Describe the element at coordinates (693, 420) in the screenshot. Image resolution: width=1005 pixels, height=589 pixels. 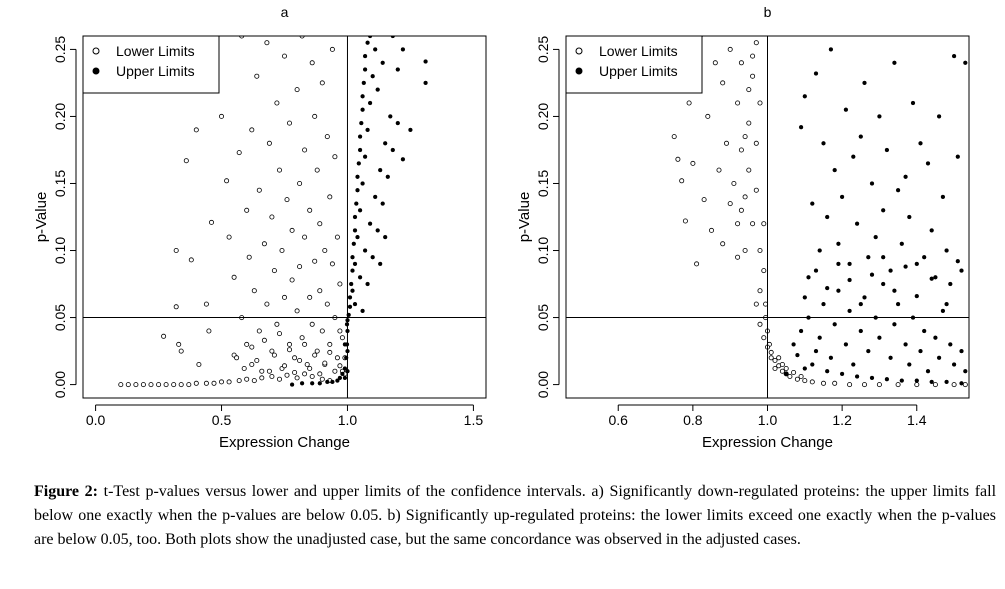
I see `x-tick-label: 0.8` at that location.